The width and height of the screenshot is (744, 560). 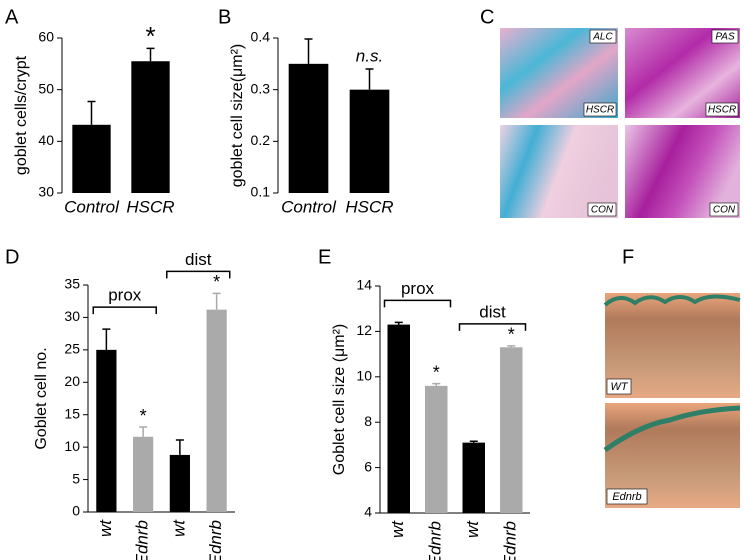 What do you see at coordinates (626, 497) in the screenshot?
I see `group-tag: Ednrb` at bounding box center [626, 497].